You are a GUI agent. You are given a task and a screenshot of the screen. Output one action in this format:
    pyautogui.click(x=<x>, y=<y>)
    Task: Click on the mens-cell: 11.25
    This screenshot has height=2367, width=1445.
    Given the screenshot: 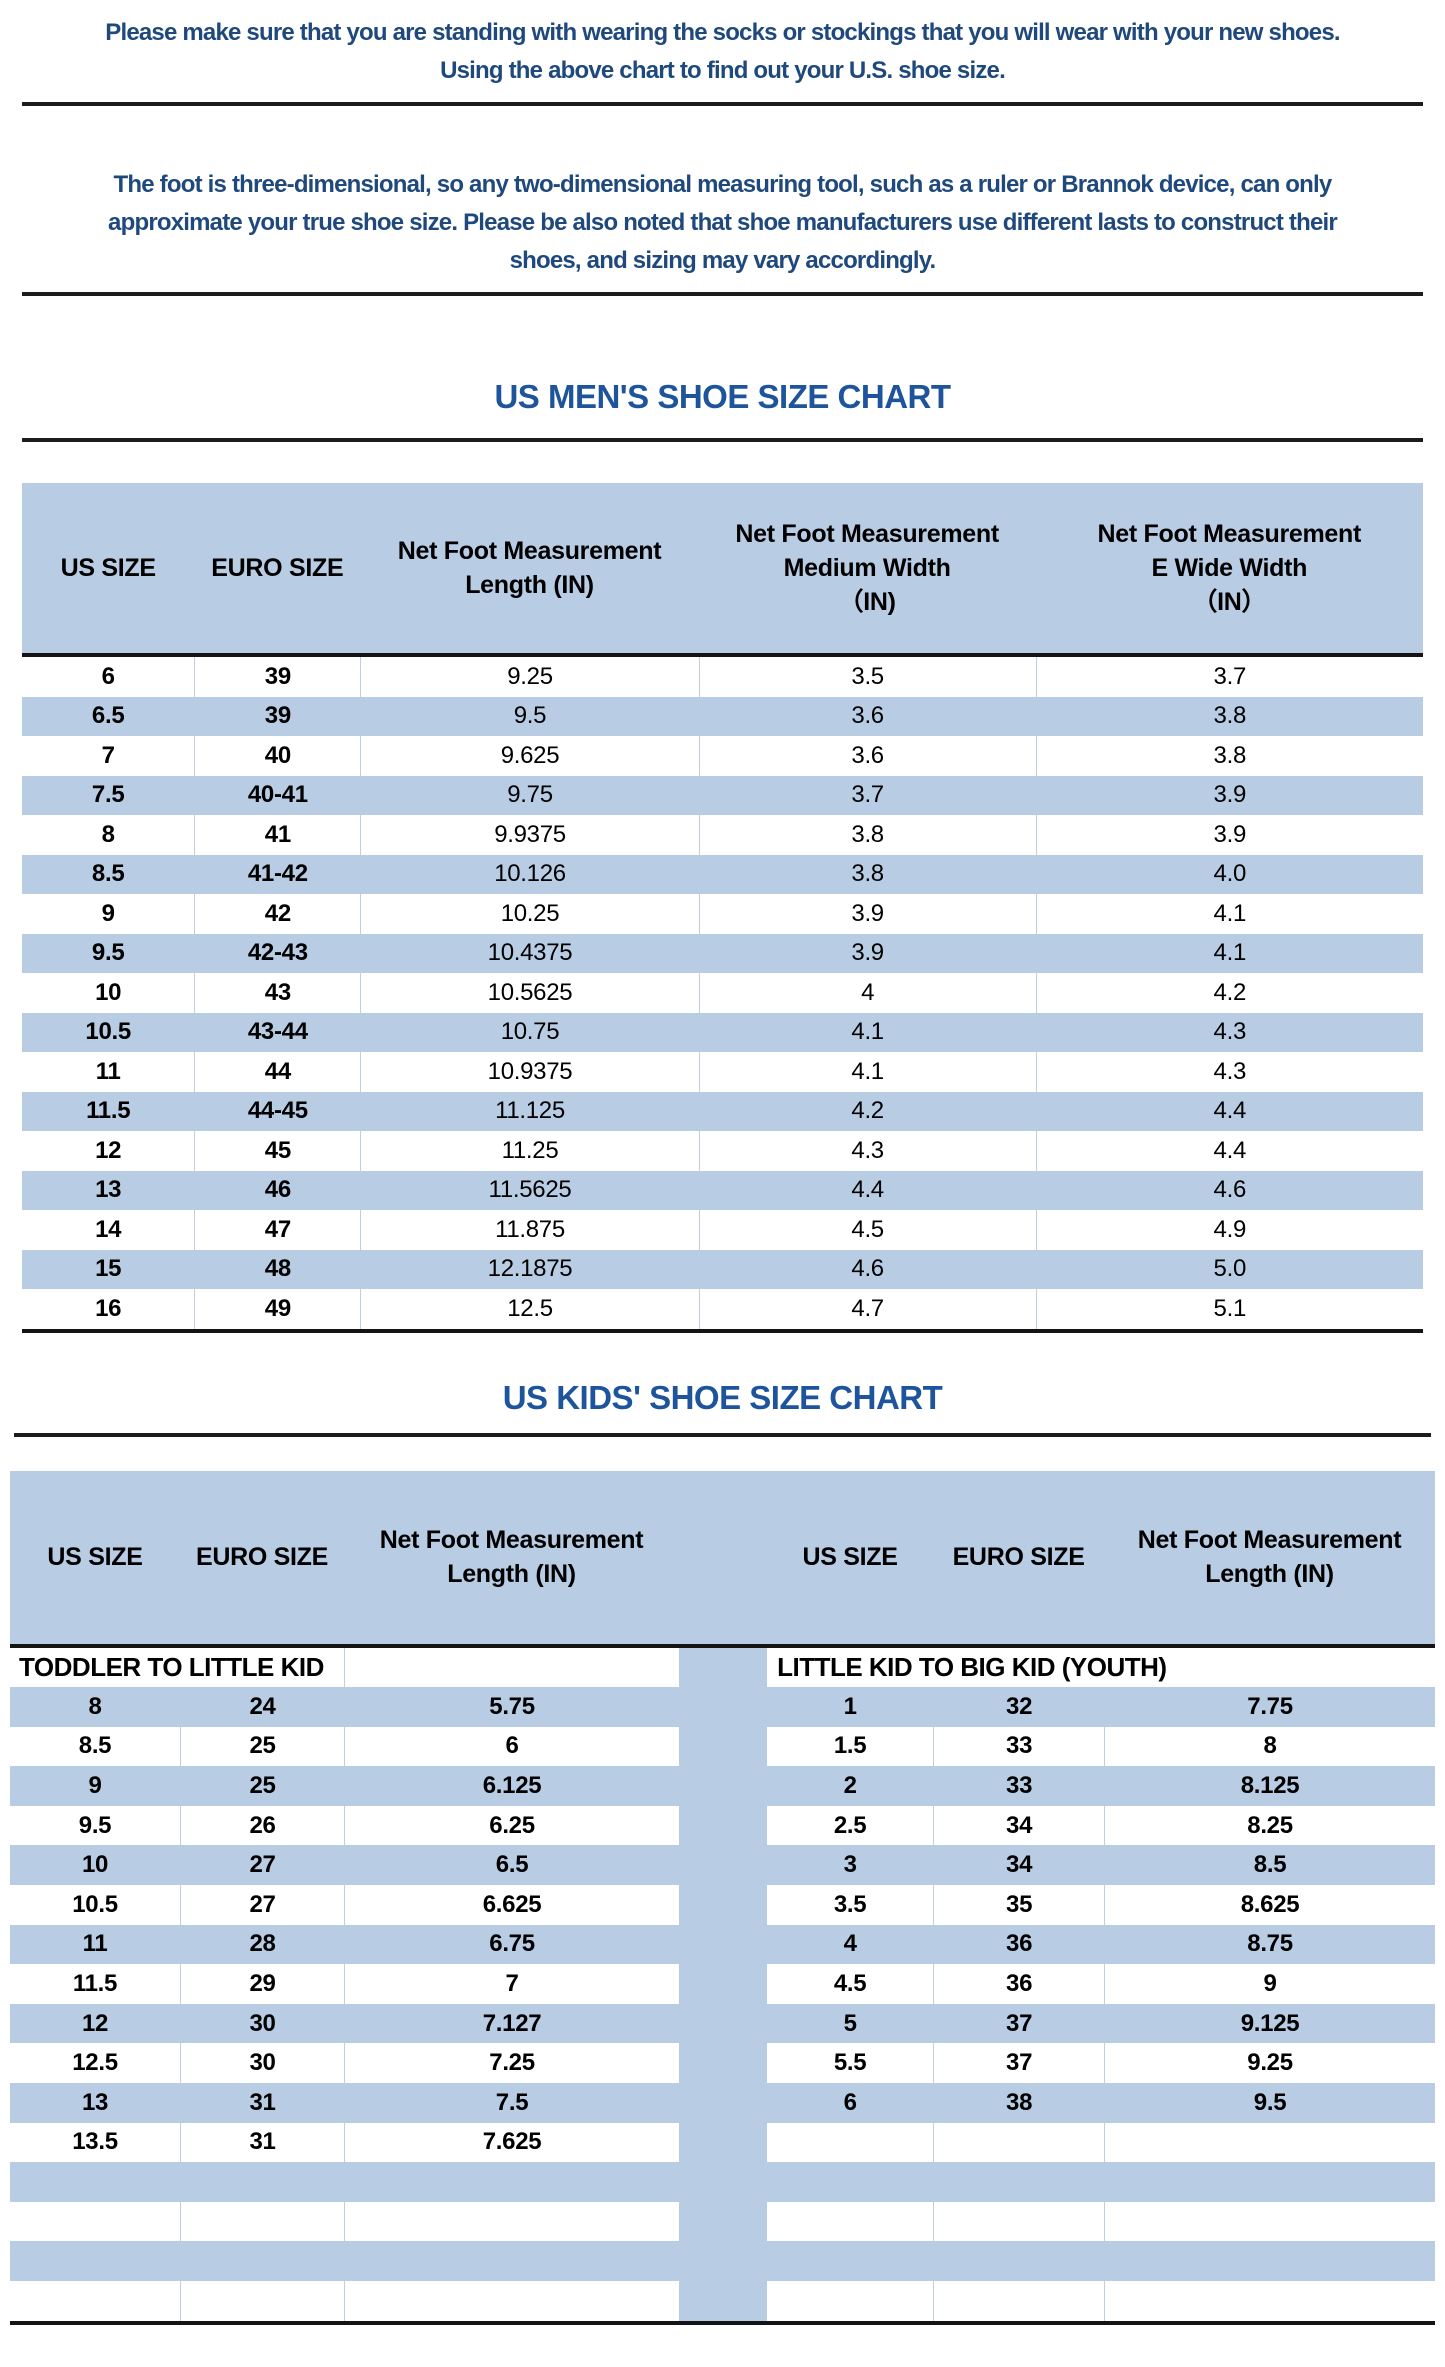 What is the action you would take?
    pyautogui.click(x=529, y=1151)
    